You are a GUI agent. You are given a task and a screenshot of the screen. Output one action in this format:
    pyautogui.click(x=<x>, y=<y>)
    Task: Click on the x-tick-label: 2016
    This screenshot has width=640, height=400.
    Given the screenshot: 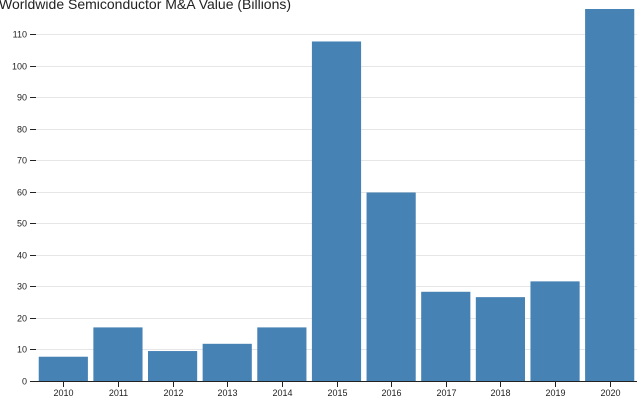 What is the action you would take?
    pyautogui.click(x=391, y=393)
    